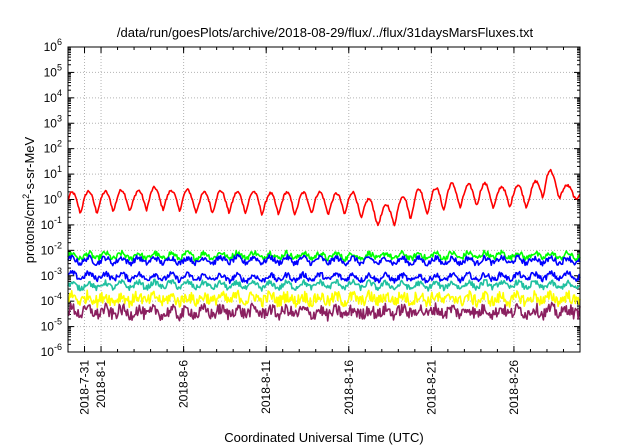 This screenshot has height=448, width=640. What do you see at coordinates (266, 387) in the screenshot?
I see `x-tick-label: 2018-8-11` at bounding box center [266, 387].